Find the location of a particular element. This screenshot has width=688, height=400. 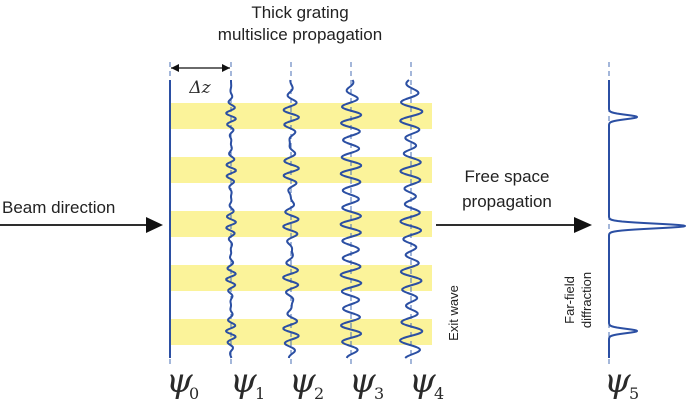

far-field-line-2: diffraction is located at coordinates (586, 300).